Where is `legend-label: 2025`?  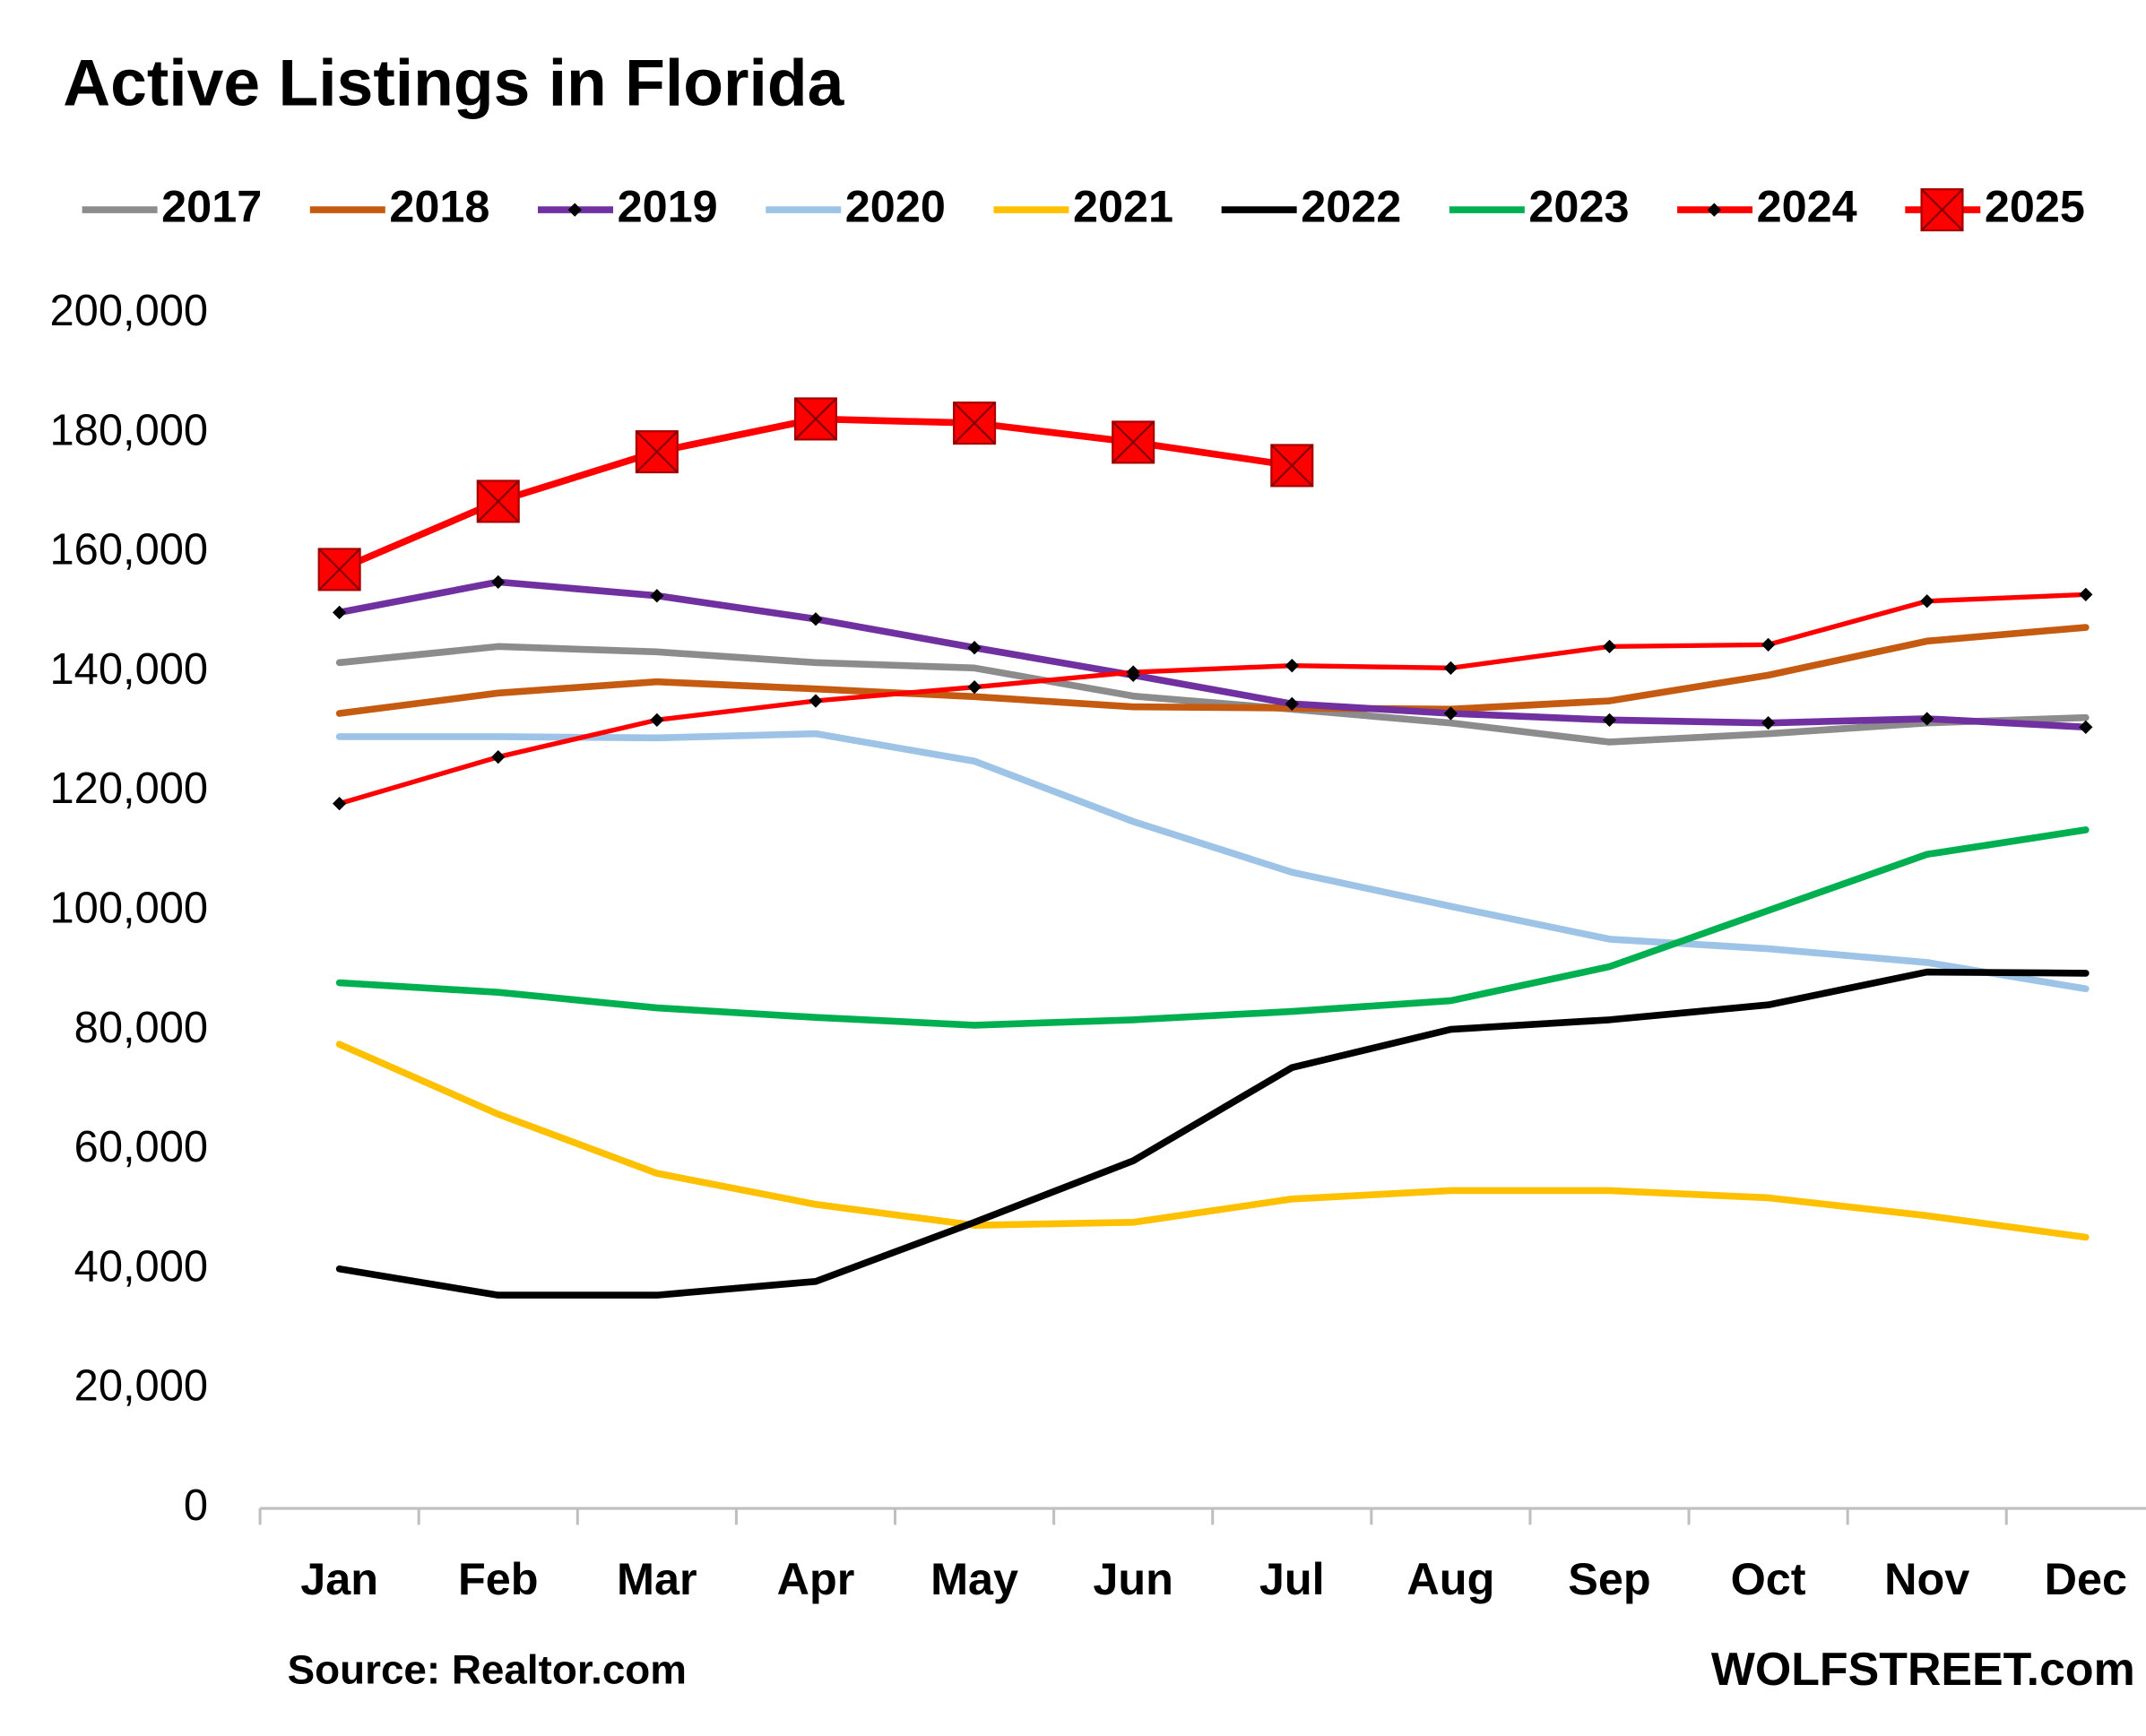 legend-label: 2025 is located at coordinates (2035, 205).